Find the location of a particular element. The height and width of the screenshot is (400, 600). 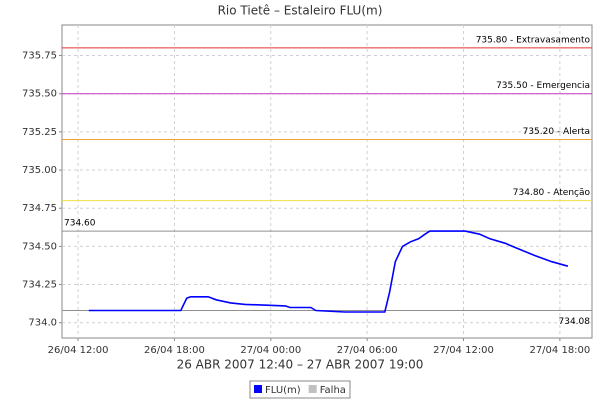

y-tick-label: 735.50 is located at coordinates (39, 94).